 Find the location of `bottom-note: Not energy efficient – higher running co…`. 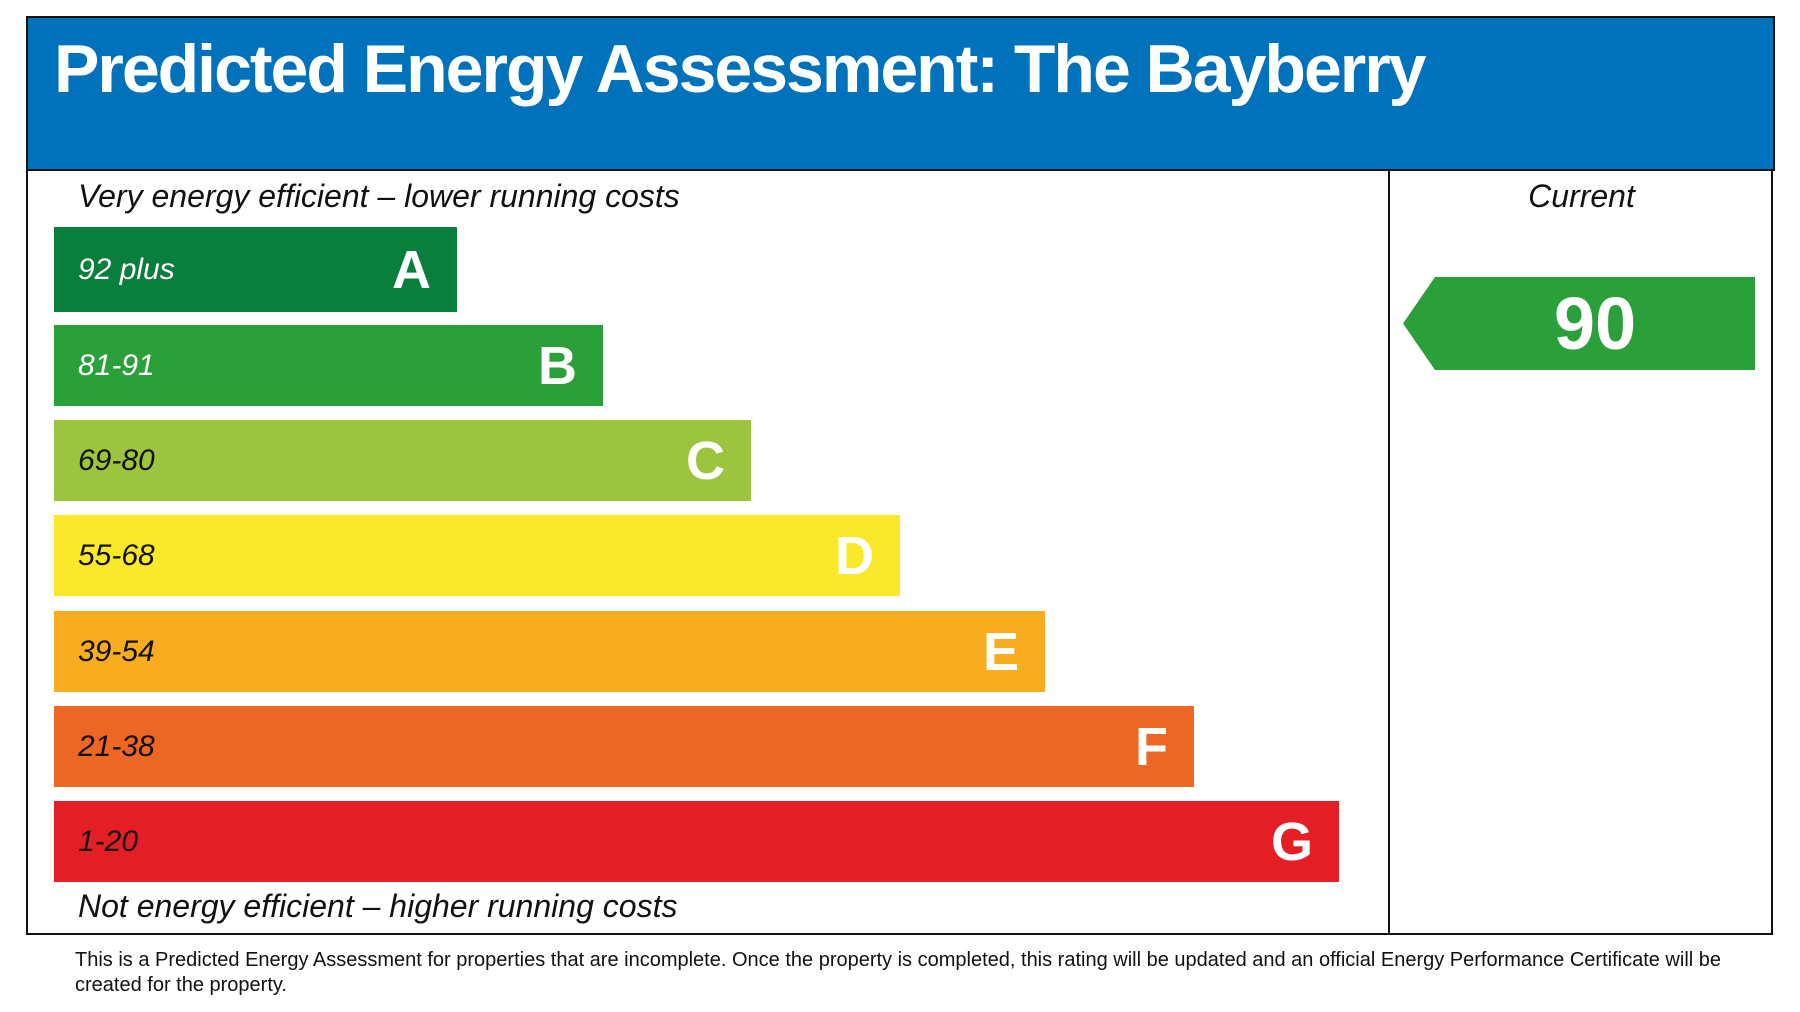

bottom-note: Not energy efficient – higher running co… is located at coordinates (378, 906).